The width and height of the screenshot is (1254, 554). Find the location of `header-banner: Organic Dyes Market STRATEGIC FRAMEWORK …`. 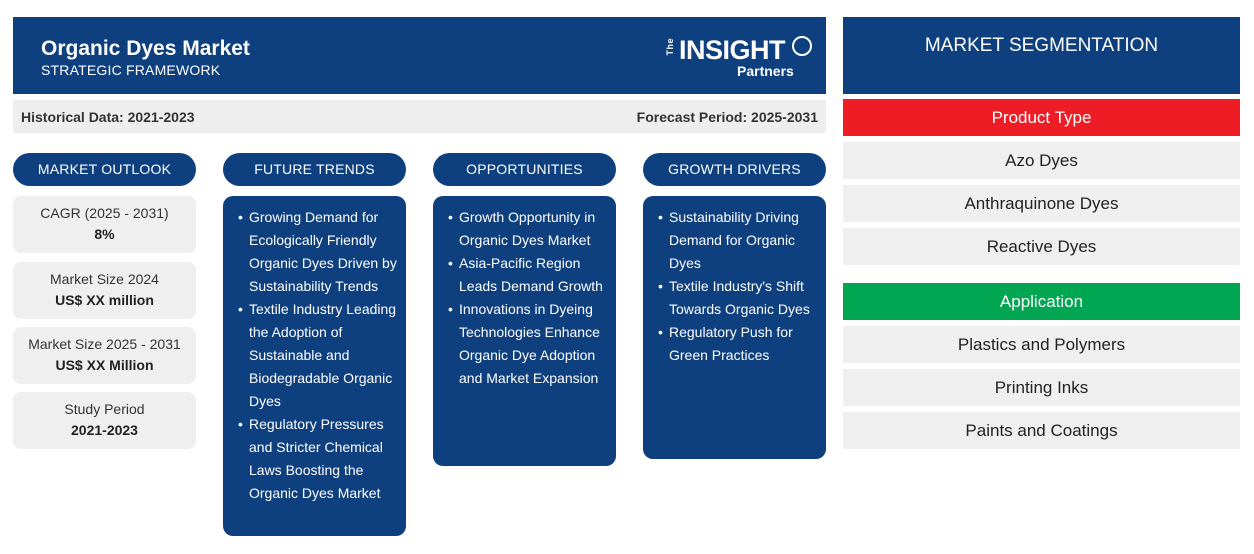

header-banner: Organic Dyes Market STRATEGIC FRAMEWORK … is located at coordinates (419, 55).